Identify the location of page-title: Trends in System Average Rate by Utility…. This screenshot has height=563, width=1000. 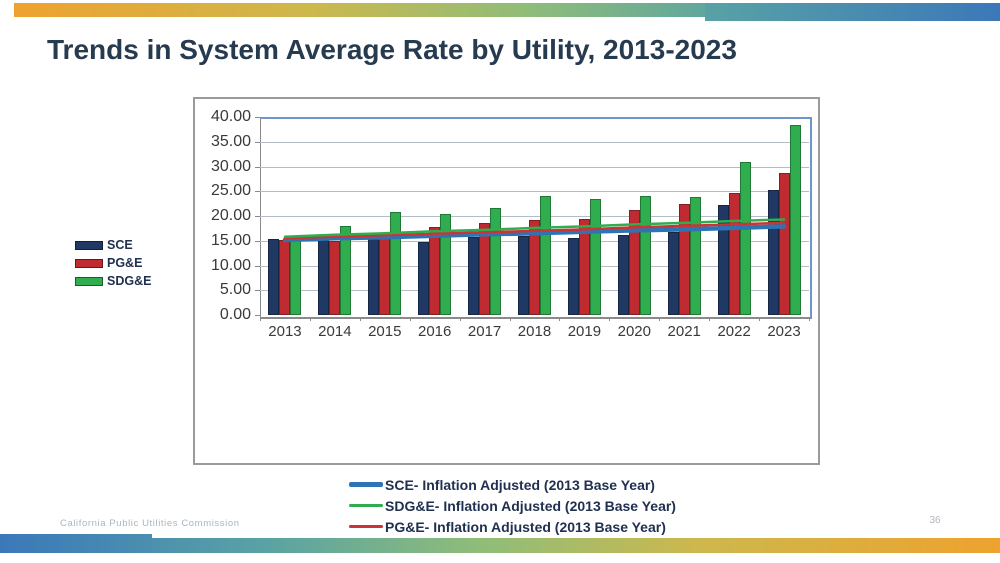
(392, 49).